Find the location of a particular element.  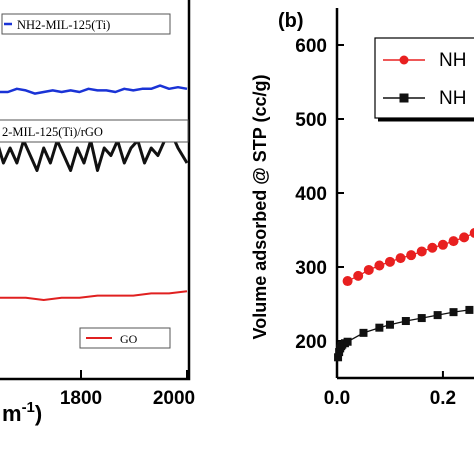

b-legend-label-2: NH is located at coordinates (452, 98).